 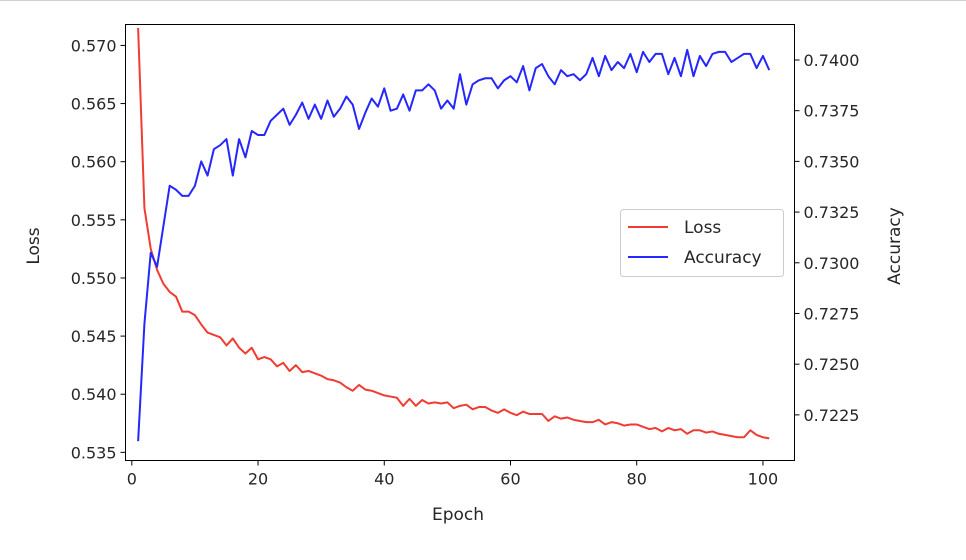 I want to click on top-divider, so click(x=483, y=0).